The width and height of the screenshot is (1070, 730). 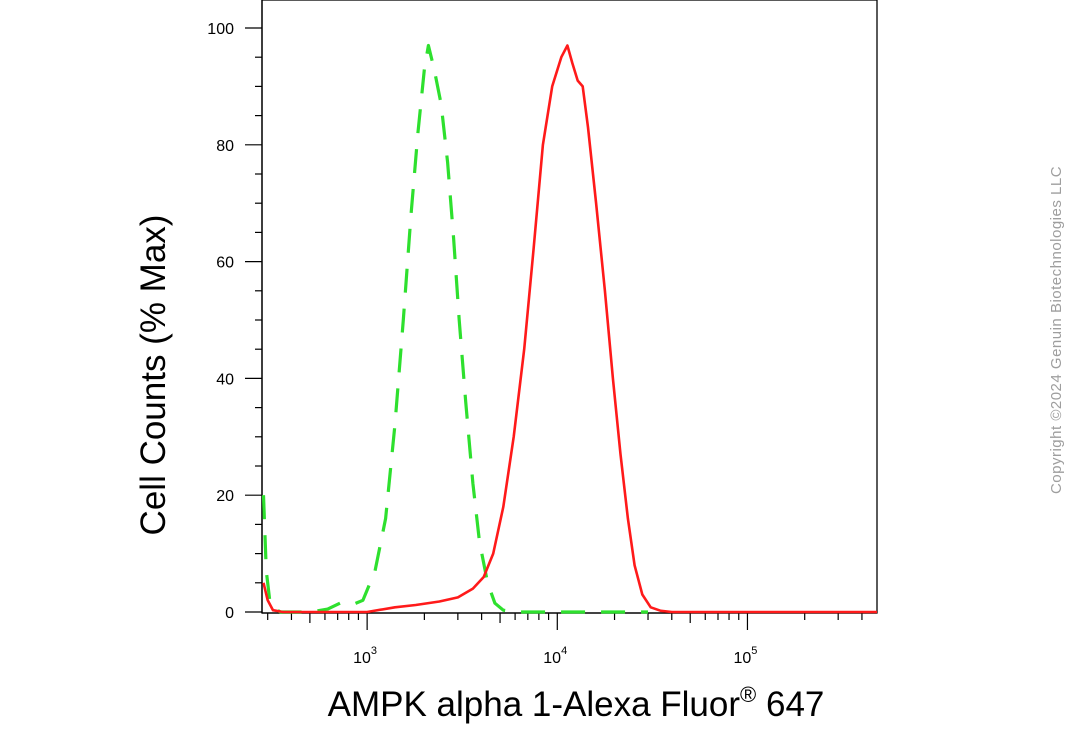 I want to click on x-tick-exponent: 5, so click(x=754, y=651).